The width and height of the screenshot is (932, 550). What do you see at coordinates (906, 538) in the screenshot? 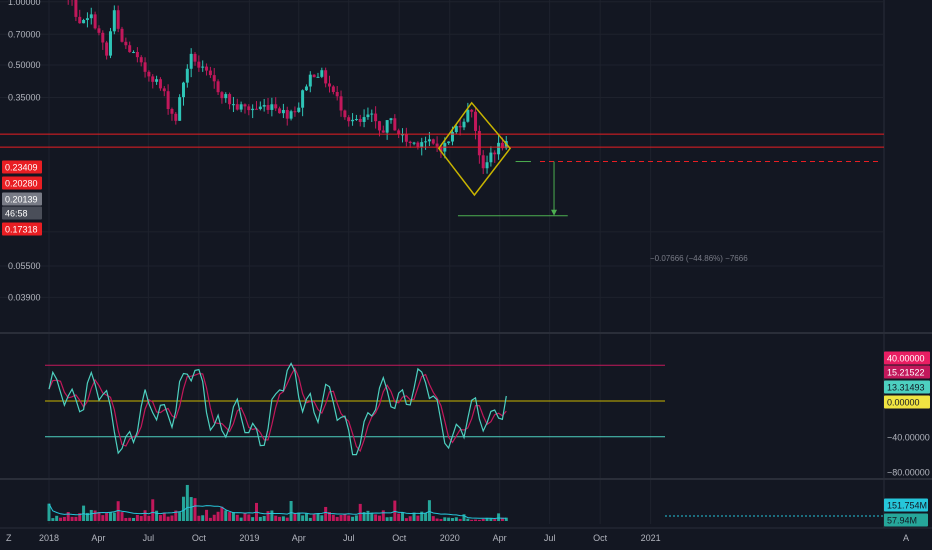
I see `auto-scale-button: A` at bounding box center [906, 538].